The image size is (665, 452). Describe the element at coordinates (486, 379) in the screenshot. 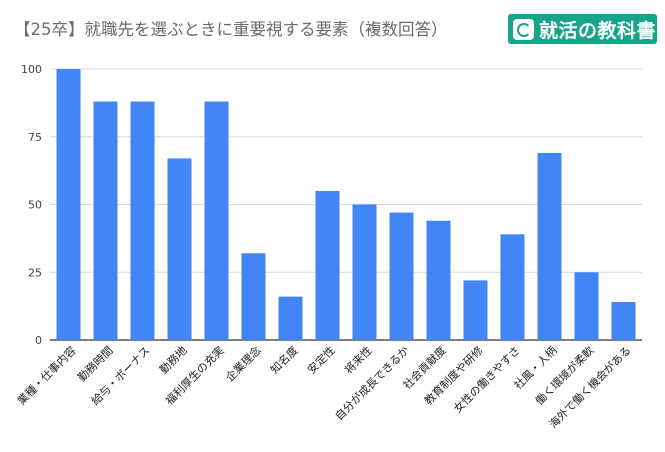

I see `x-tick-label: 女性の働きやすさ` at that location.